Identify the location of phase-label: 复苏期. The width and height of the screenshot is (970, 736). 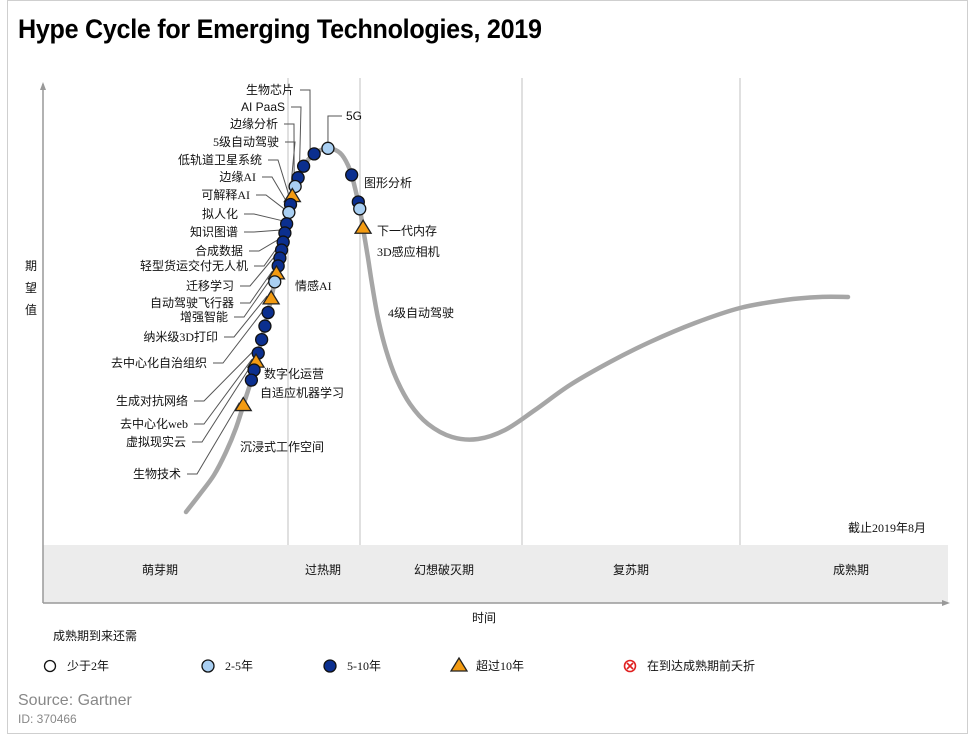
(631, 570).